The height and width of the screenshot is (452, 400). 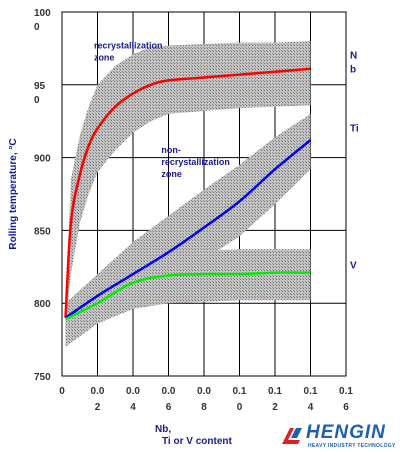 I want to click on zone-annotation: non-recrystallization zone, so click(x=195, y=162).